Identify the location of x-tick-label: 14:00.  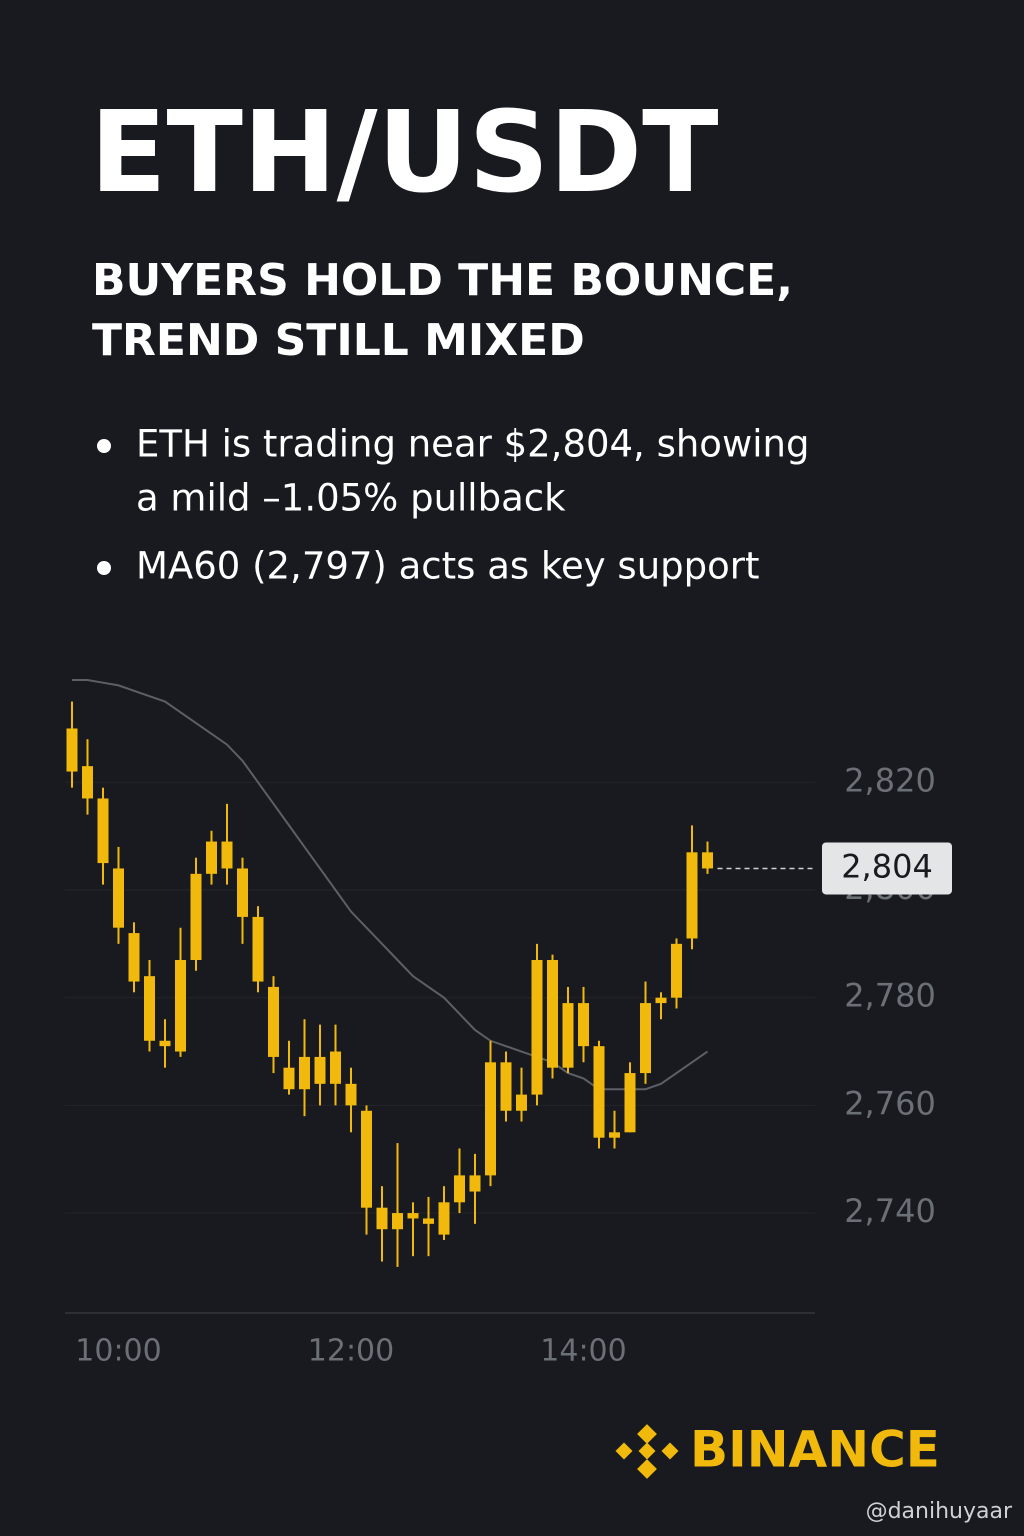
(583, 1351).